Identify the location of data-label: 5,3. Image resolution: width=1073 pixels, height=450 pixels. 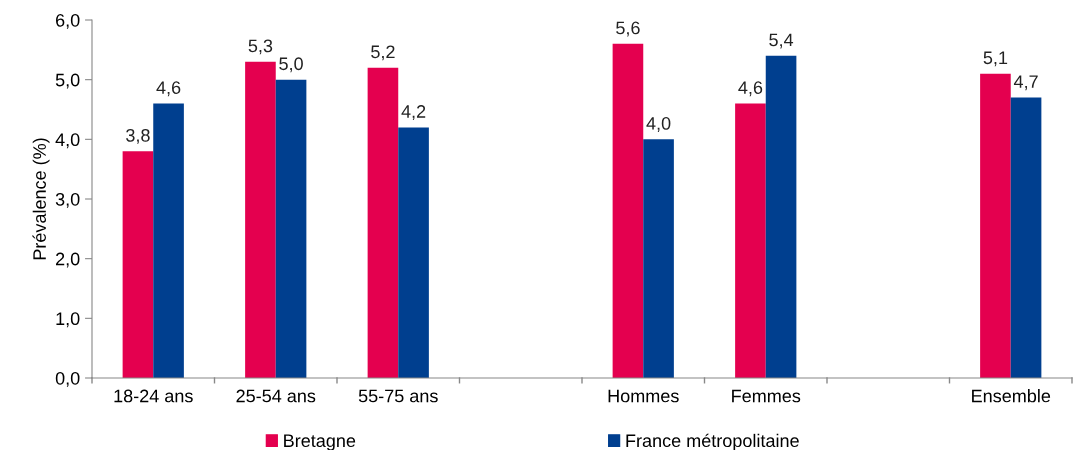
(260, 47).